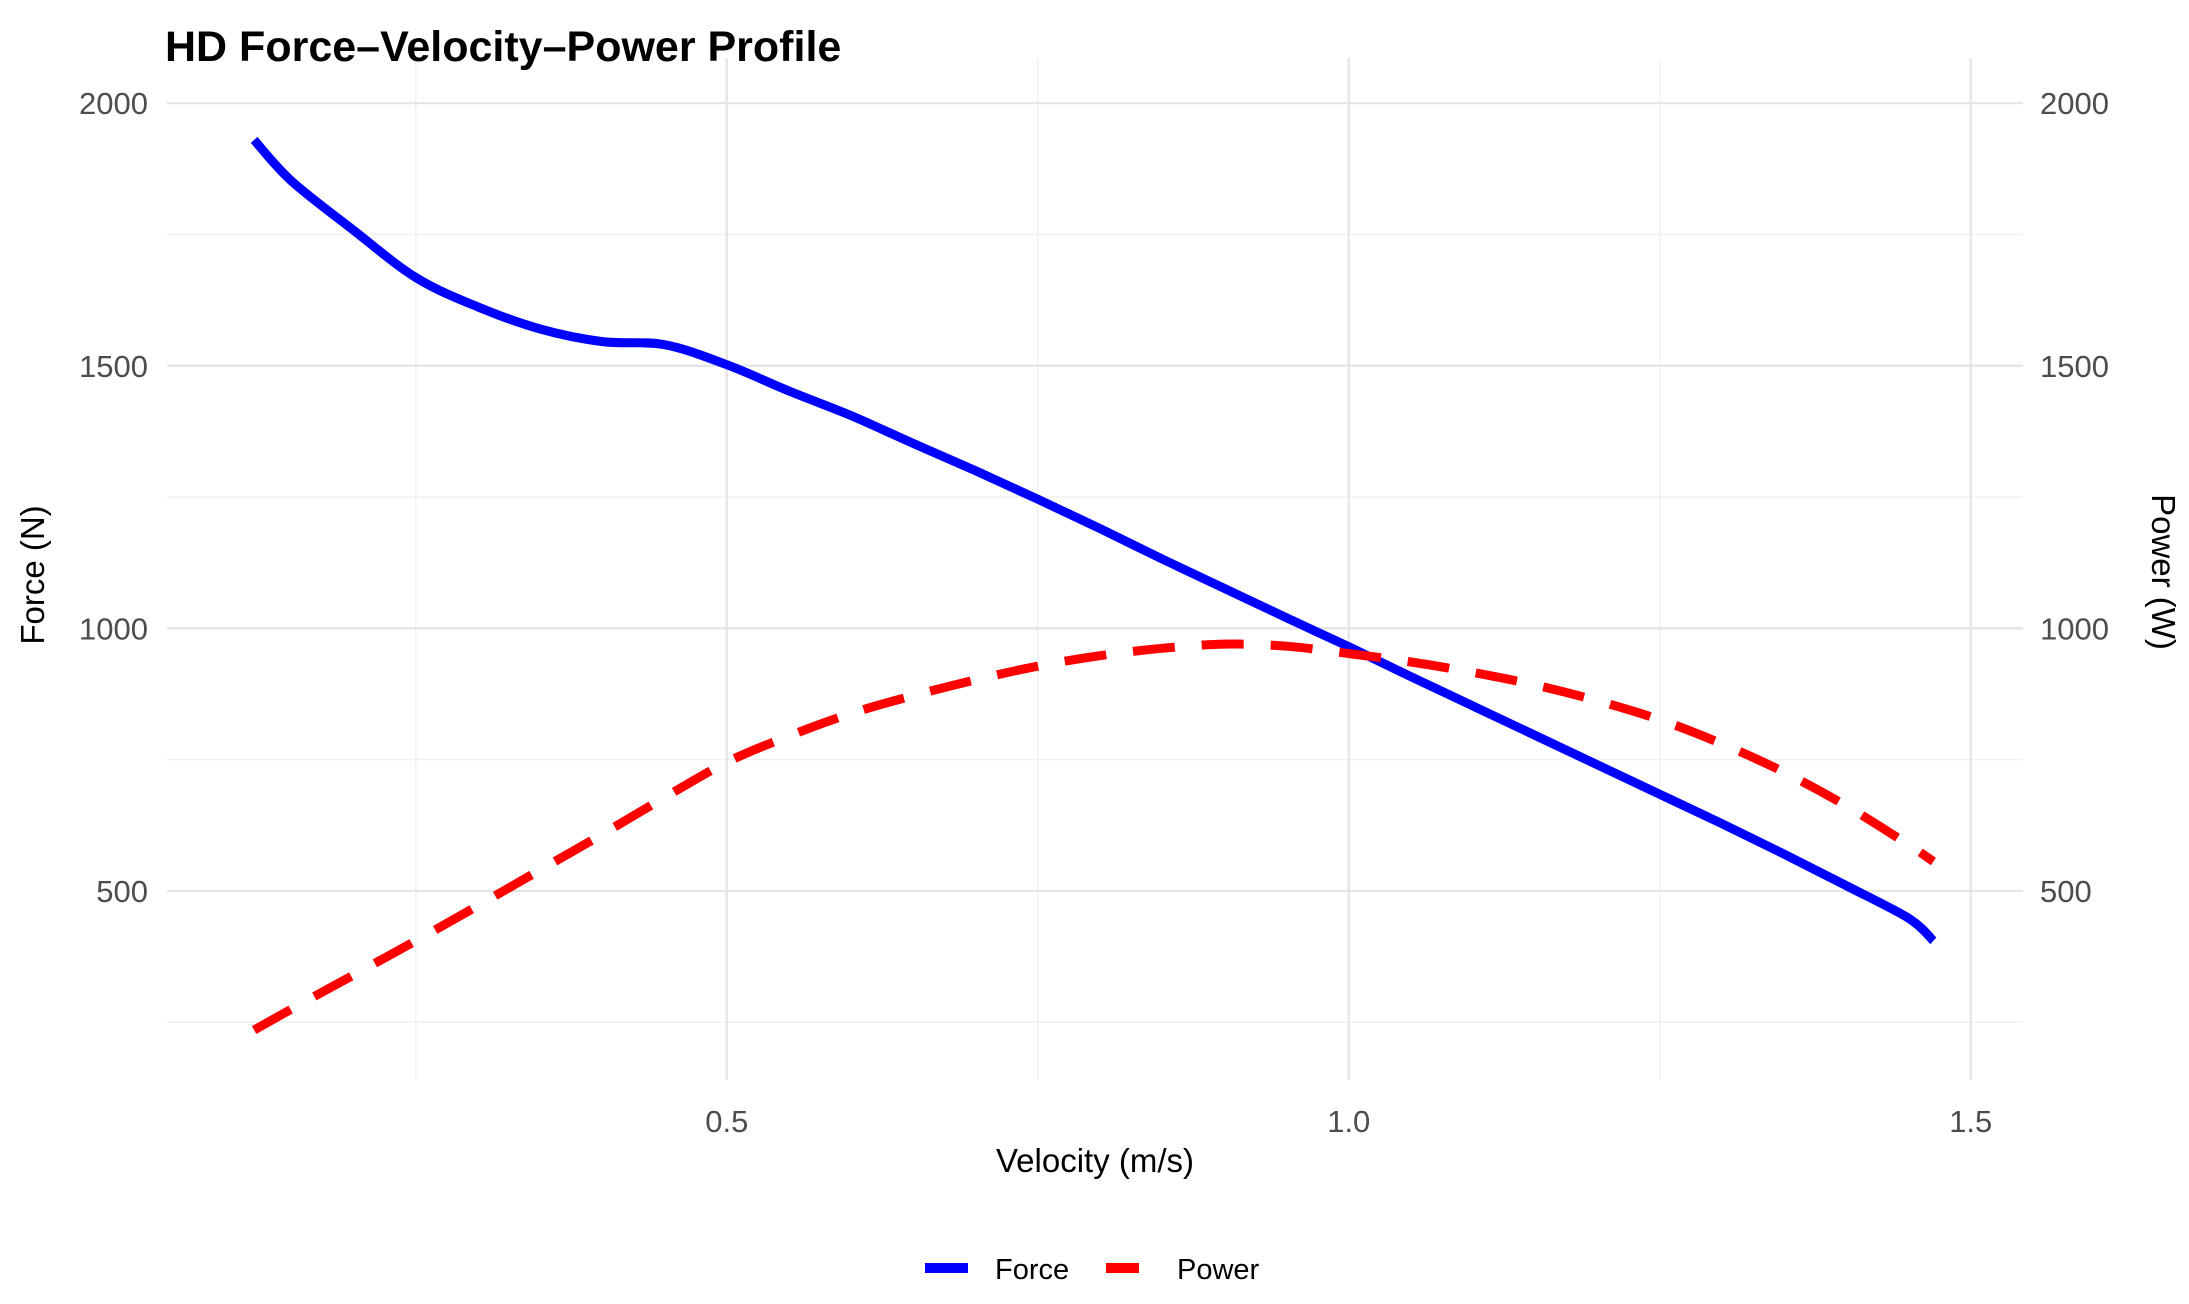 The image size is (2189, 1304). Describe the element at coordinates (1348, 1121) in the screenshot. I see `x-tick-label: 1.0` at that location.